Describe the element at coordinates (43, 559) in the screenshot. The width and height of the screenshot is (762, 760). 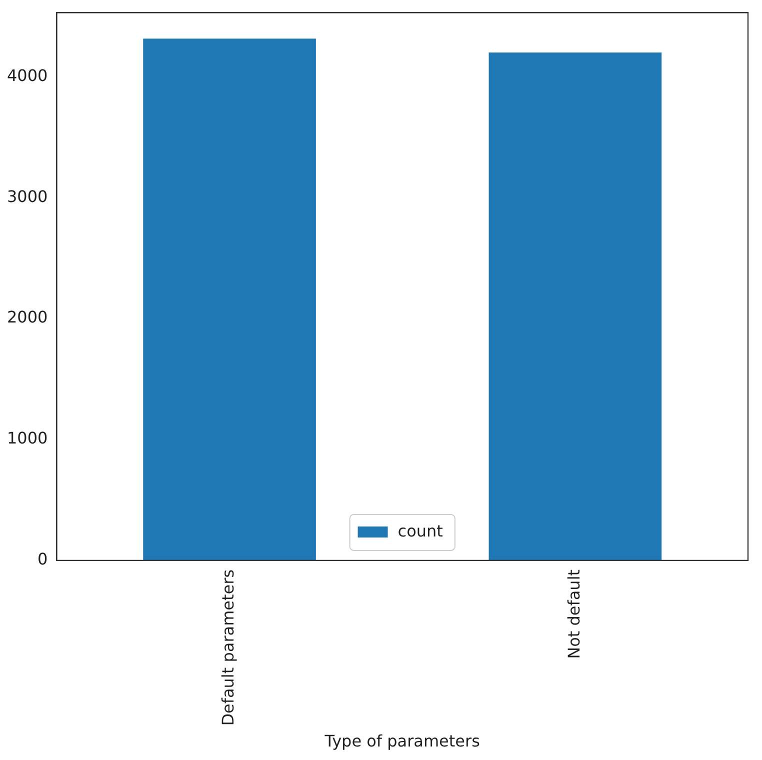
I see `y-tick-label: 0` at that location.